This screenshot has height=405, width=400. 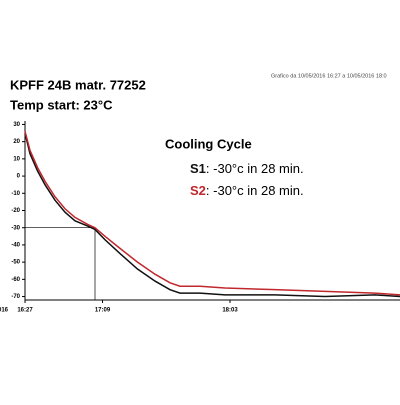 What do you see at coordinates (198, 190) in the screenshot?
I see `annotation-label: S2` at bounding box center [198, 190].